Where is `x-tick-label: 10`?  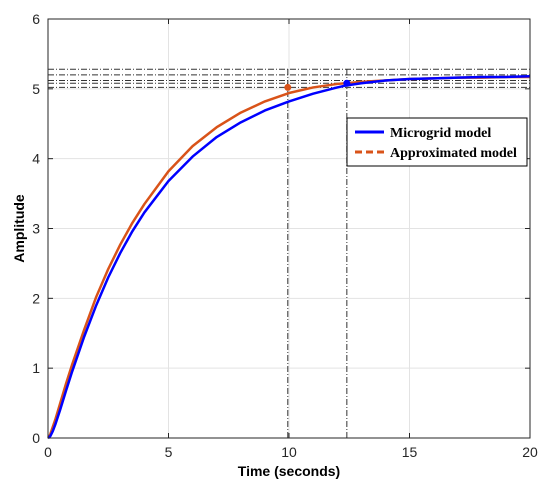
x-tick-label: 10 is located at coordinates (289, 452).